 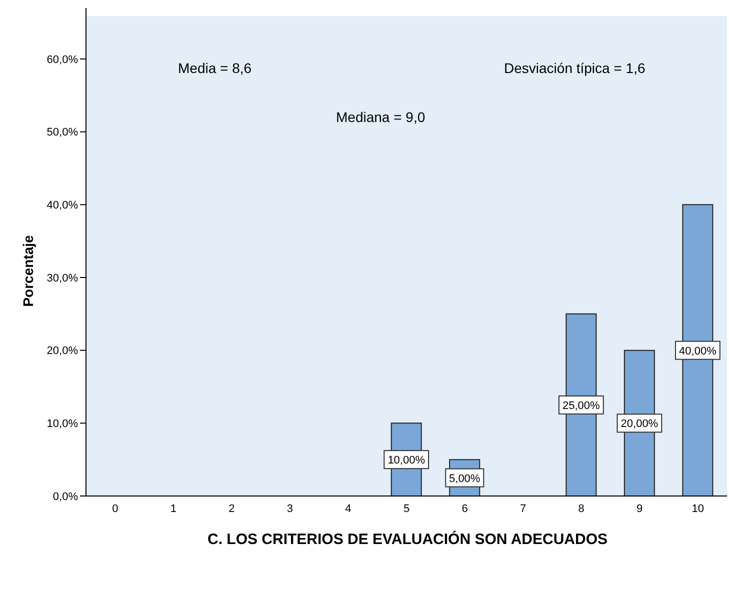 What do you see at coordinates (348, 508) in the screenshot?
I see `x-tick-label: 4` at bounding box center [348, 508].